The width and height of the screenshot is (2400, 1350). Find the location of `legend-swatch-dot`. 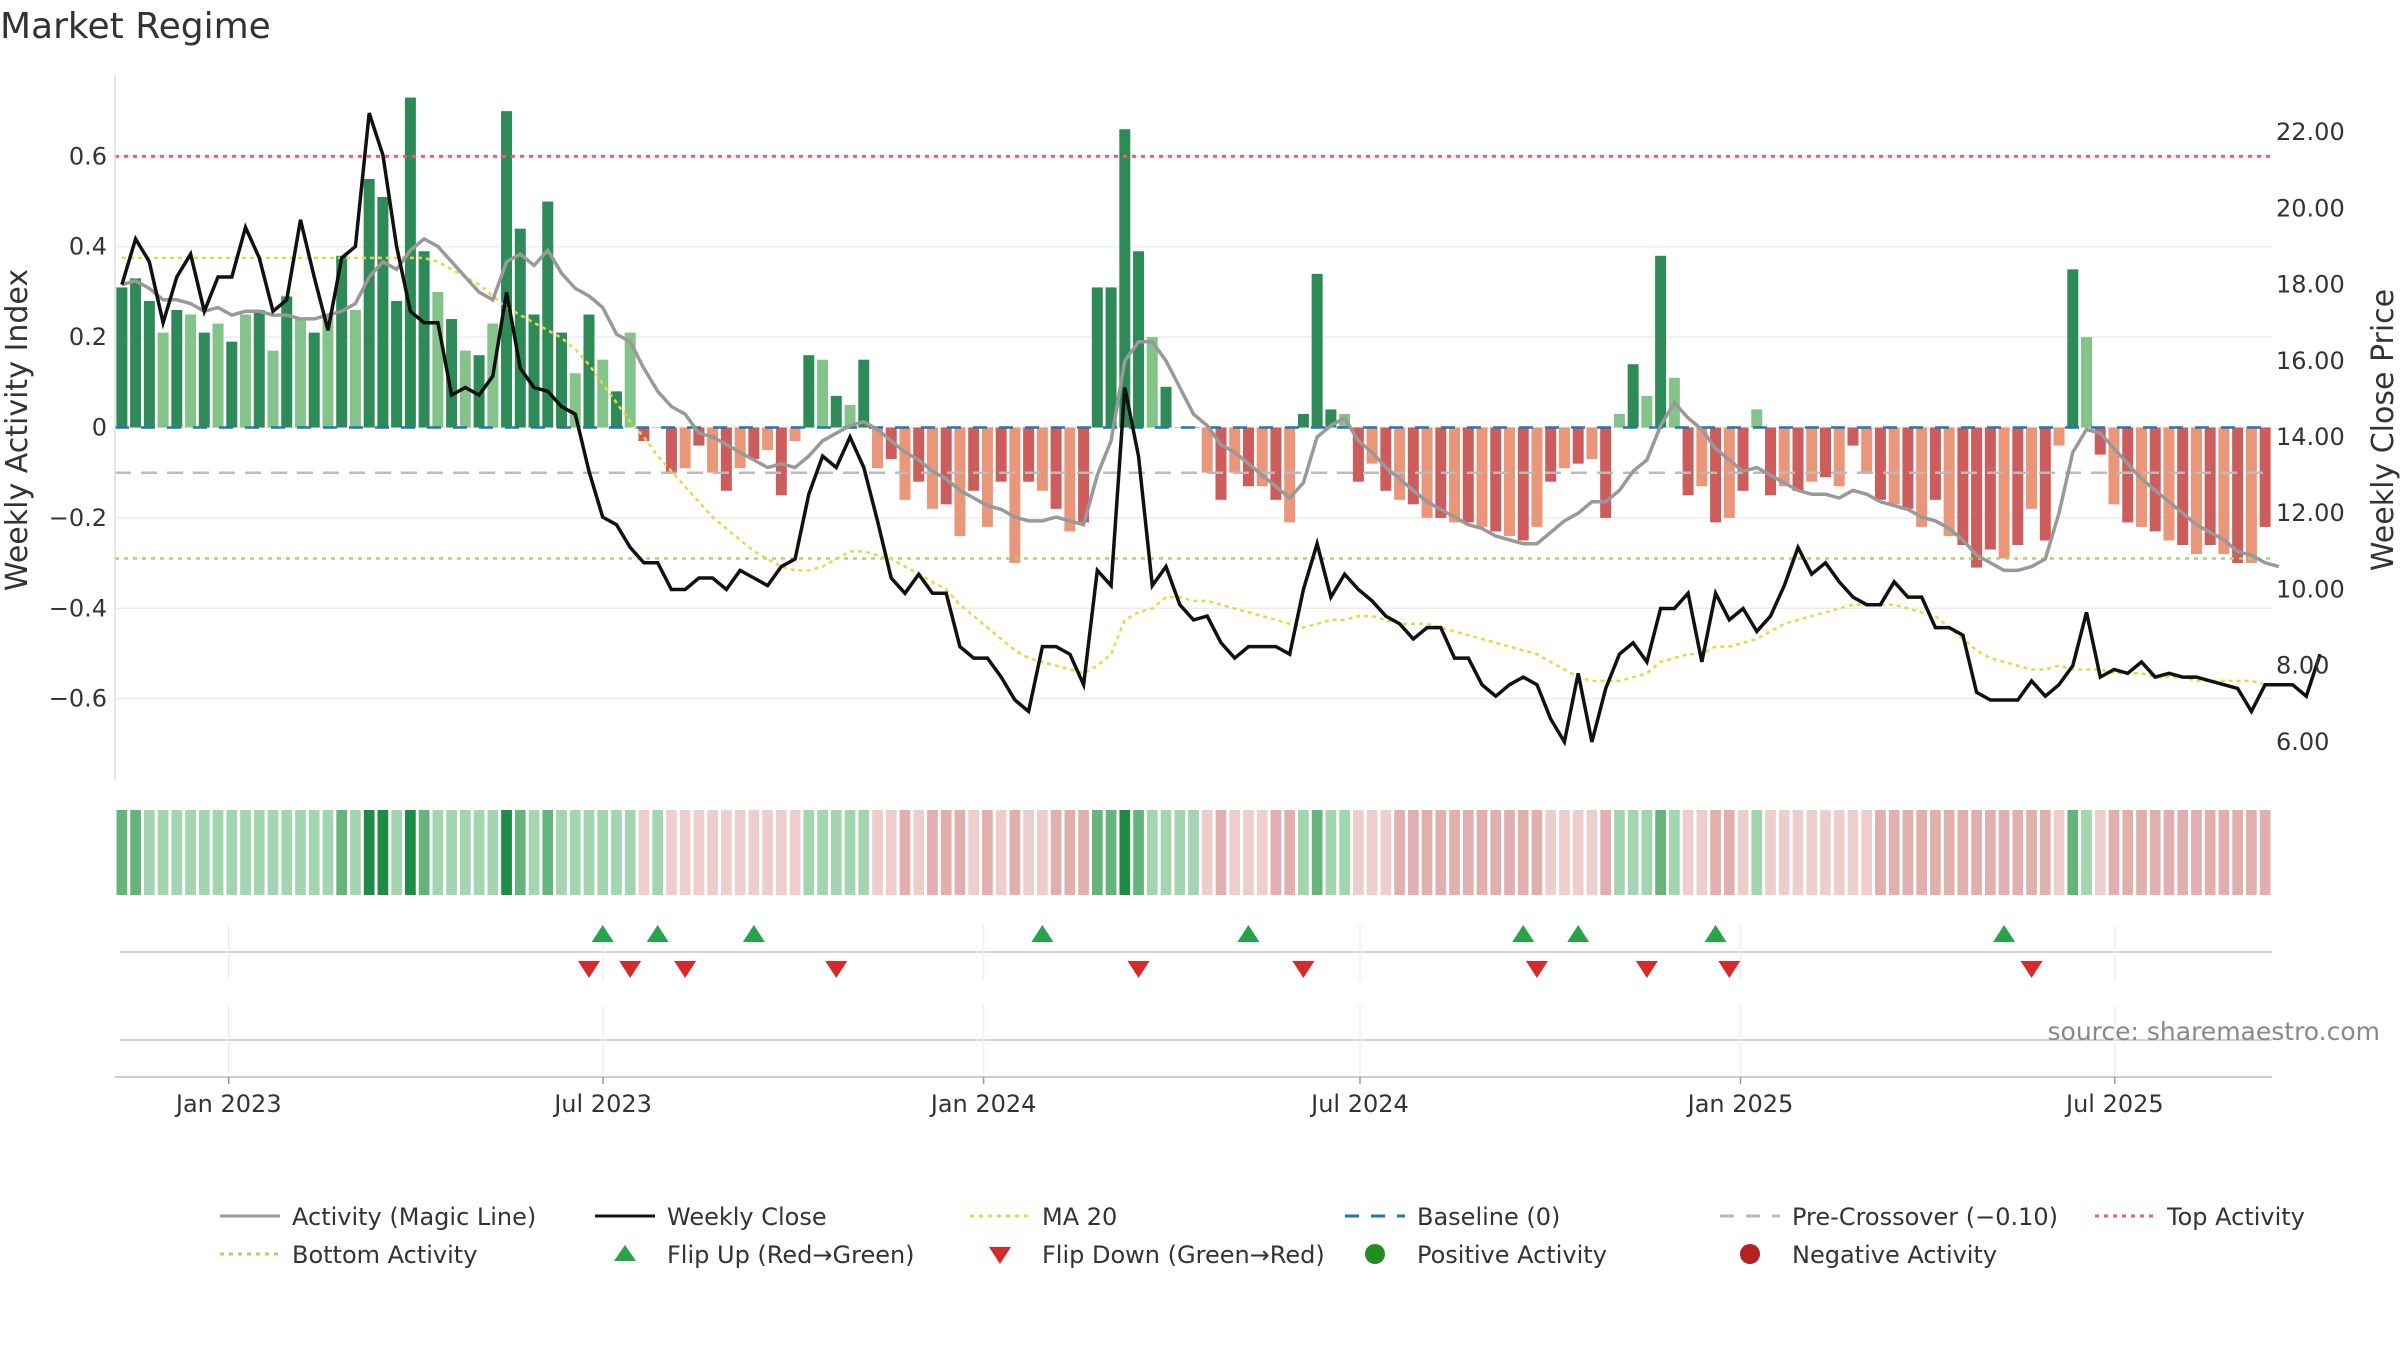

legend-swatch-dot is located at coordinates (1375, 1254).